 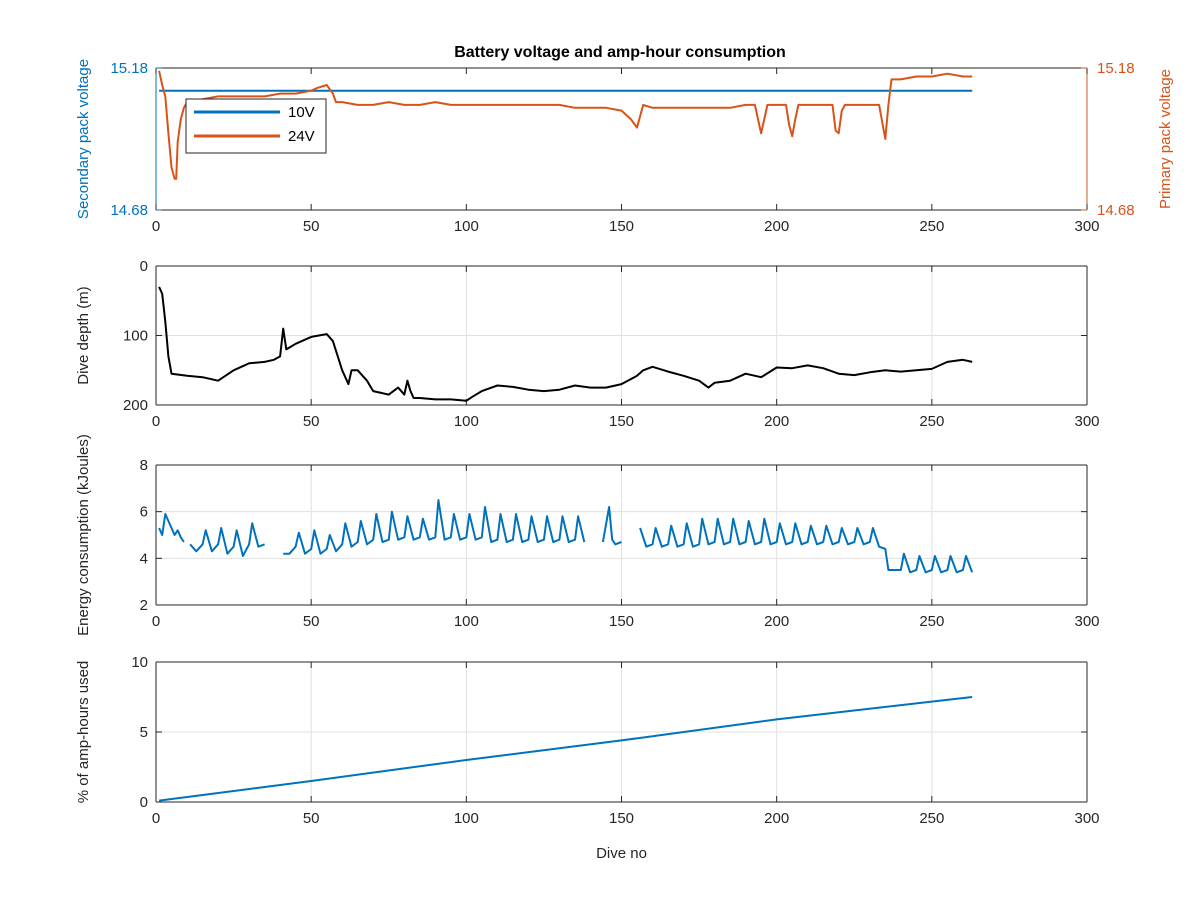 What do you see at coordinates (621, 853) in the screenshot?
I see `x-axis-label: Dive no` at bounding box center [621, 853].